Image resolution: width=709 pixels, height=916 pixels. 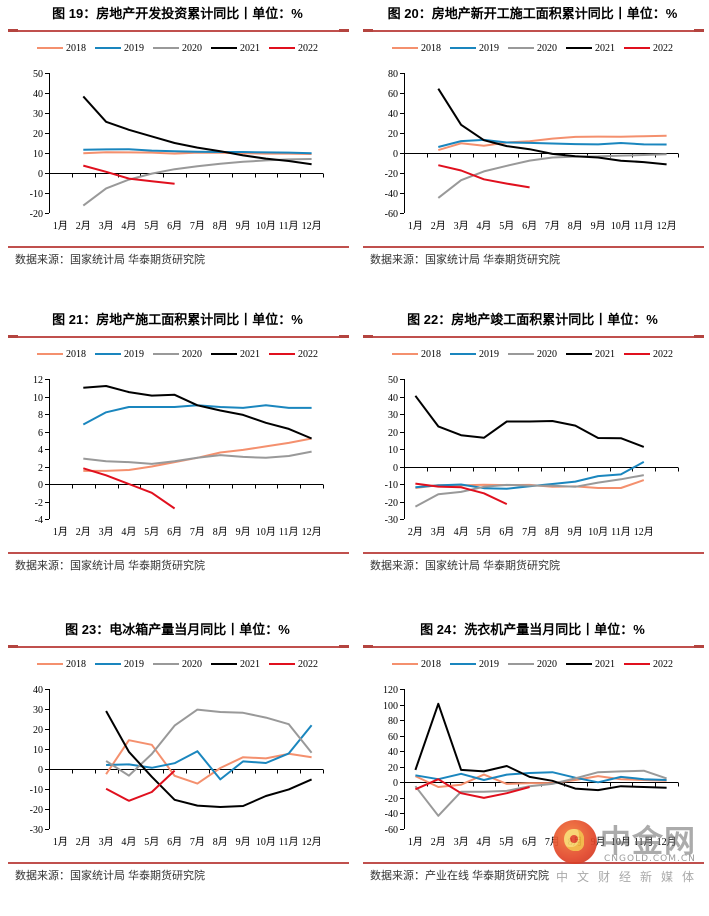 What do you see at coordinates (540, 793) in the screenshot?
I see `series-line-2020` at bounding box center [540, 793].